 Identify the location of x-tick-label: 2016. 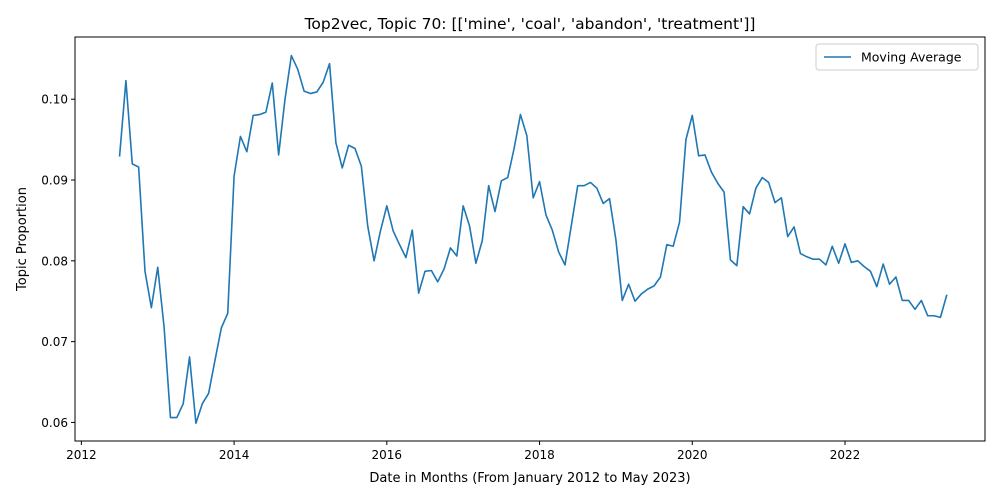
(387, 455).